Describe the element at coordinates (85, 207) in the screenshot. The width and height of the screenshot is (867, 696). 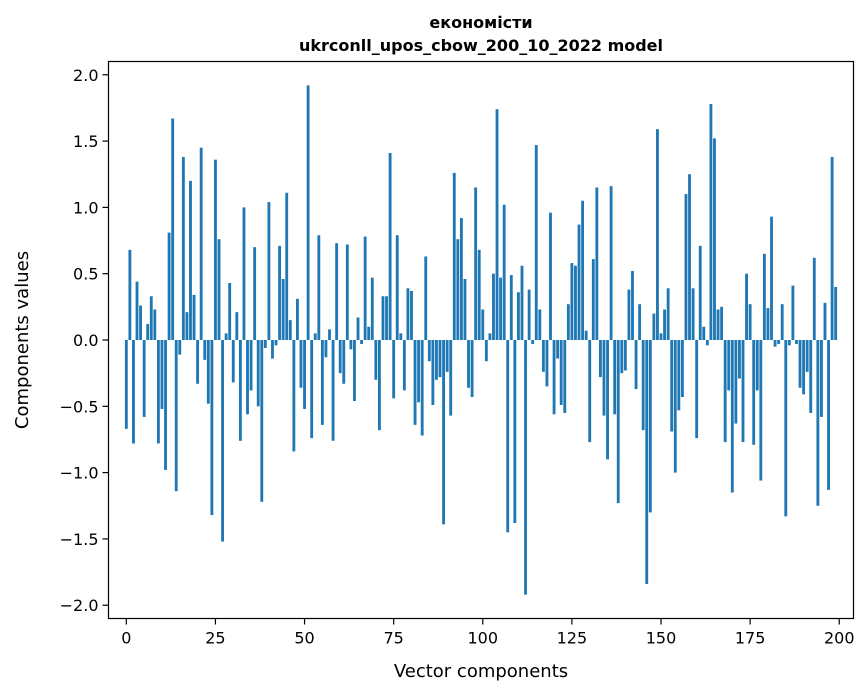
I see `y-tick-label: 1.0` at that location.